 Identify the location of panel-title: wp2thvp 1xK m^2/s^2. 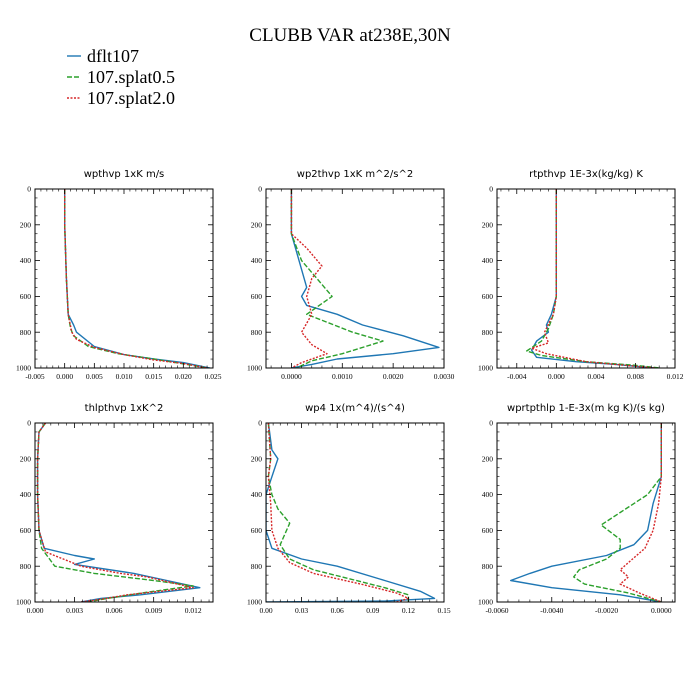
(355, 174).